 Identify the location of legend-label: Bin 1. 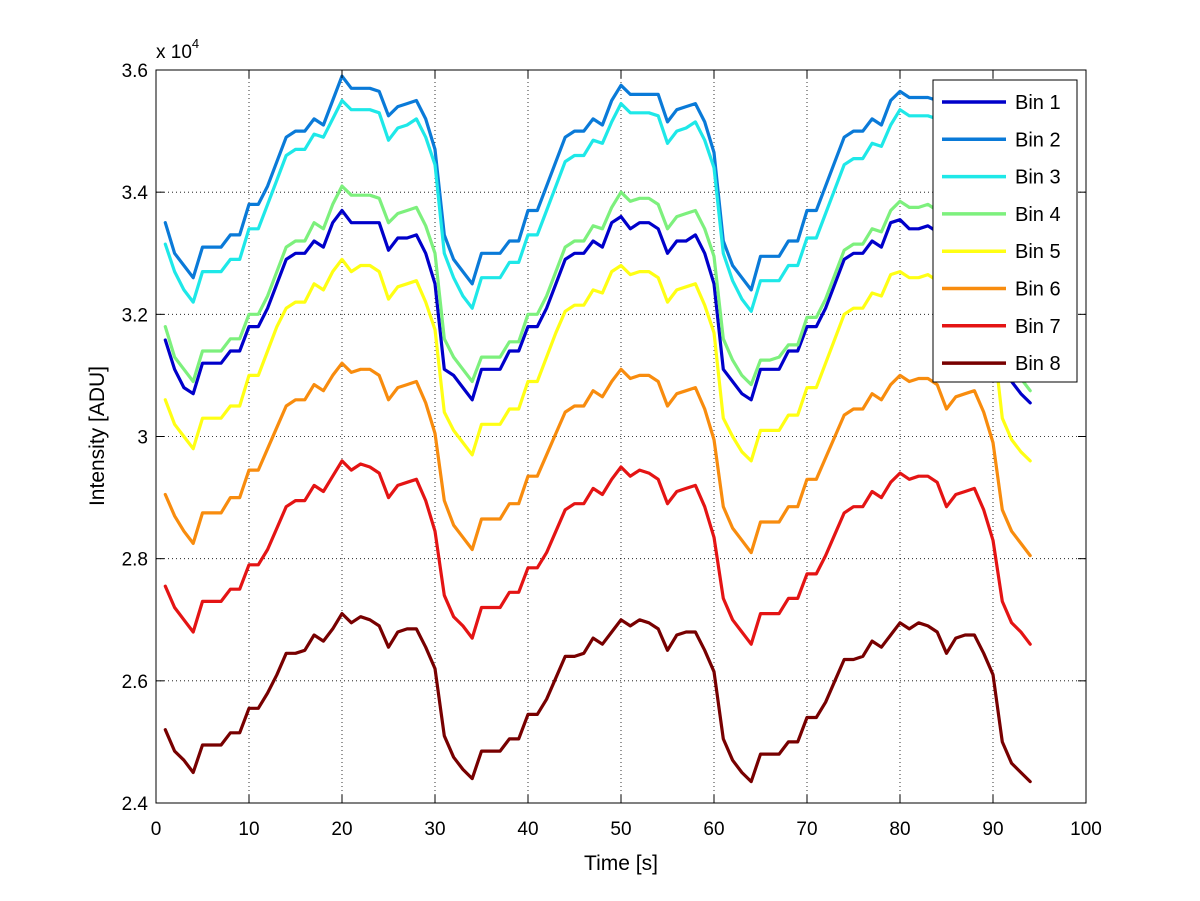
(1038, 103).